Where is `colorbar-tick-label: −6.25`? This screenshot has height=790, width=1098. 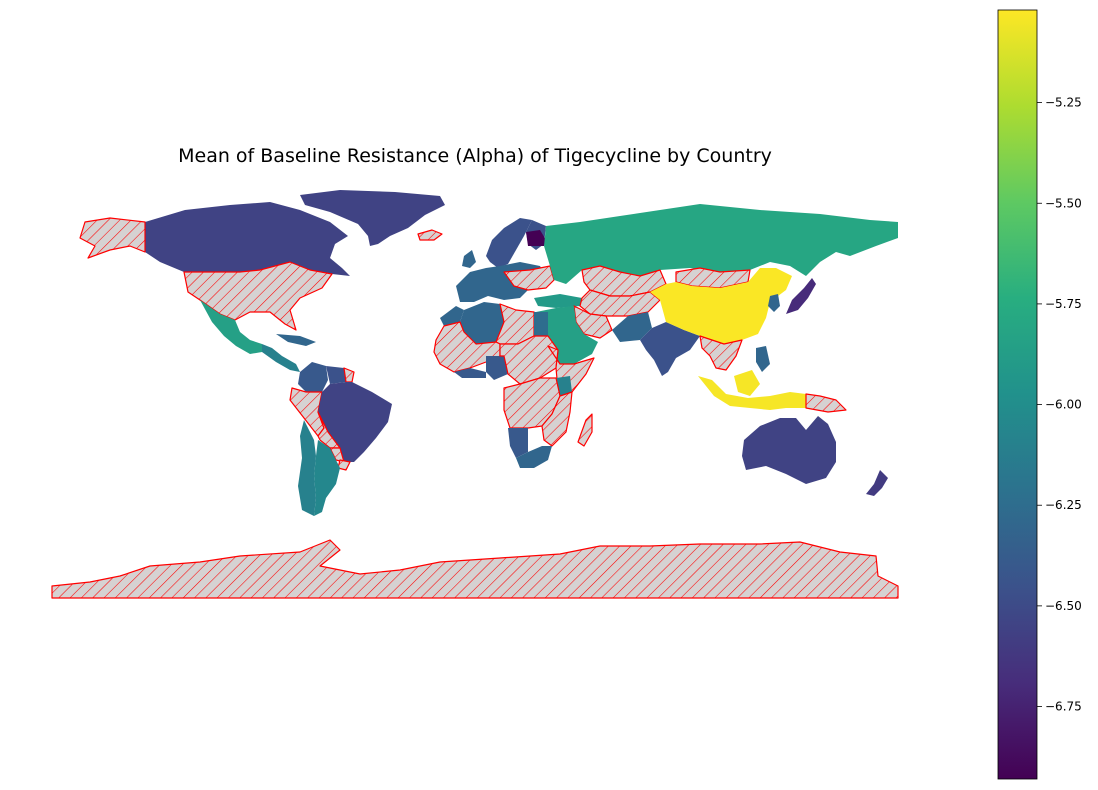
colorbar-tick-label: −6.25 is located at coordinates (1063, 505).